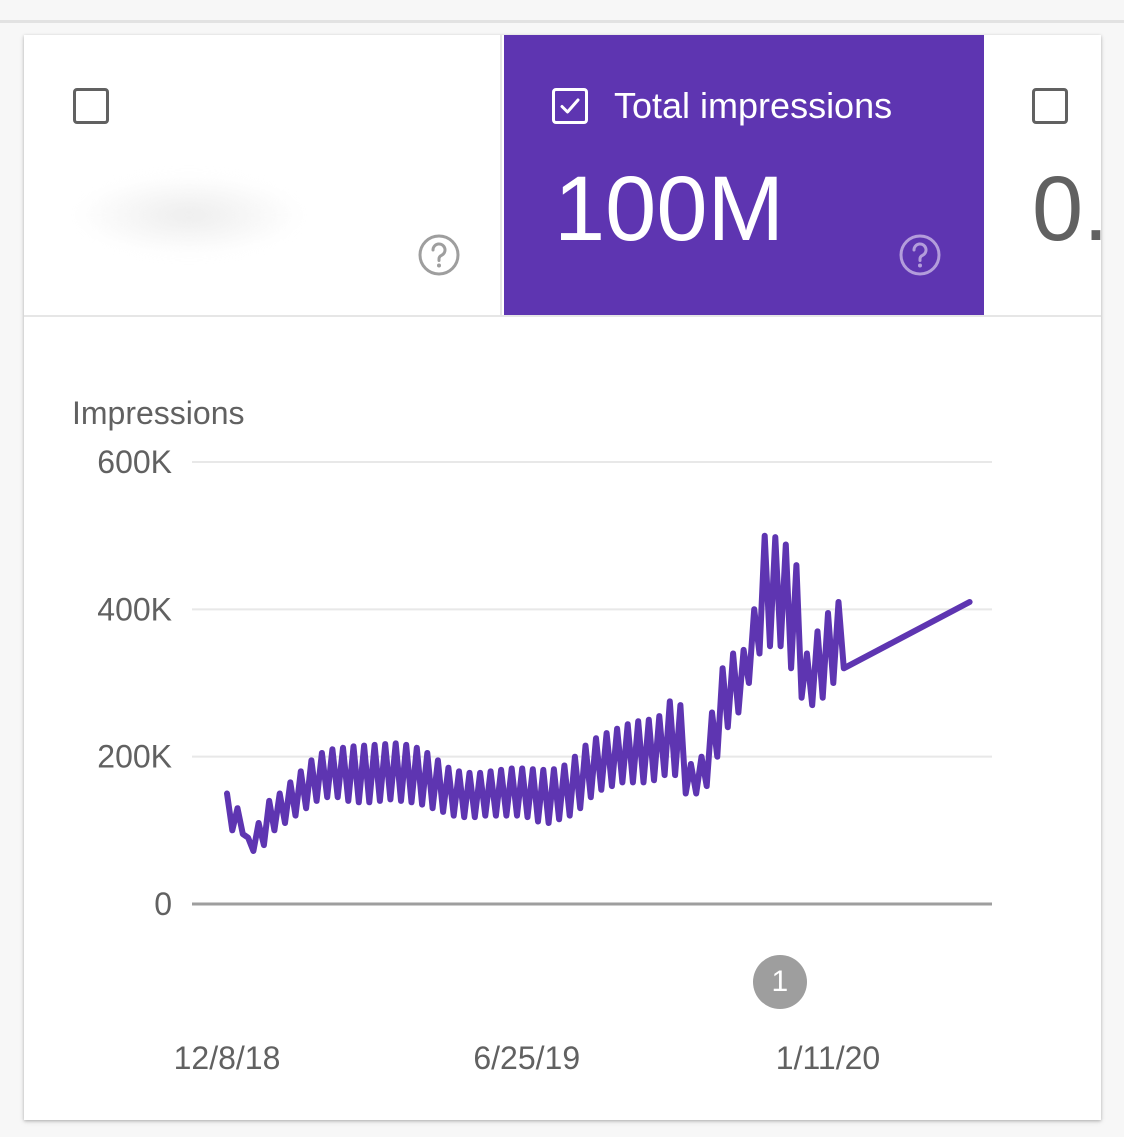 This screenshot has width=1124, height=1137. I want to click on y-tick-label: 0, so click(163, 904).